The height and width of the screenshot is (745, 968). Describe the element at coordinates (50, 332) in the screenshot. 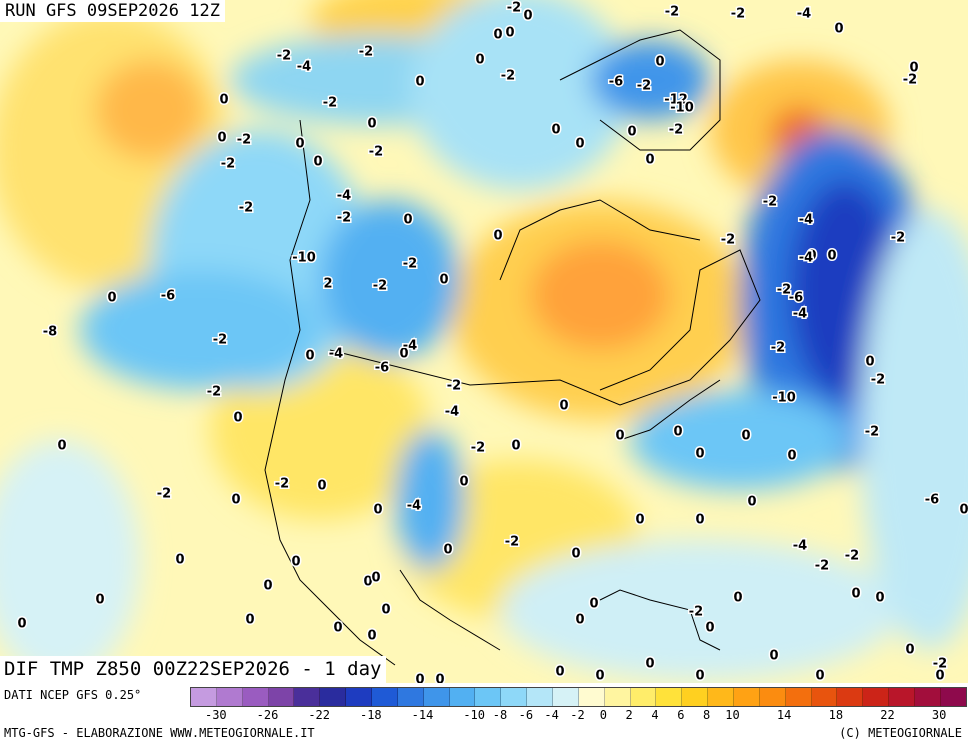

I see `contour-label: -8` at that location.